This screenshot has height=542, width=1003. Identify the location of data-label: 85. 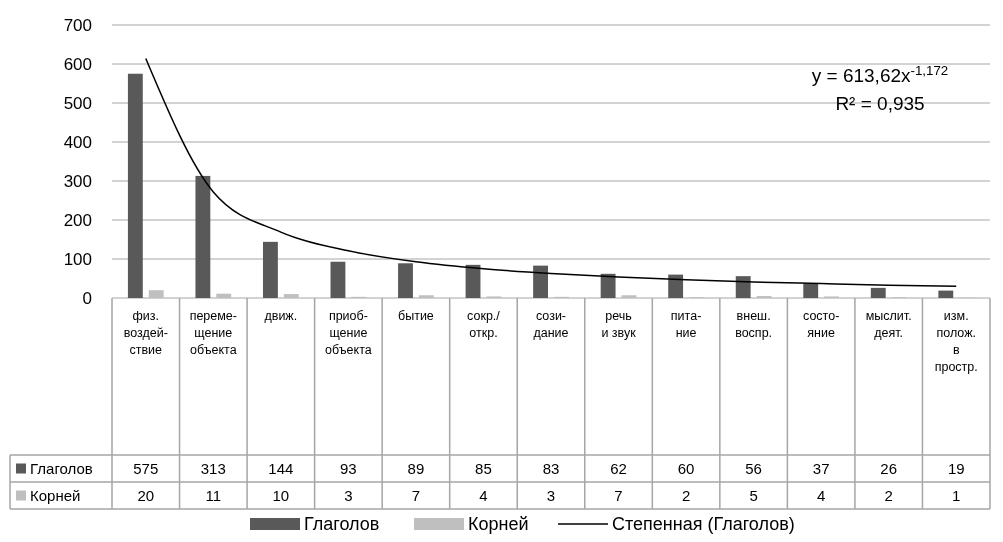
(483, 468).